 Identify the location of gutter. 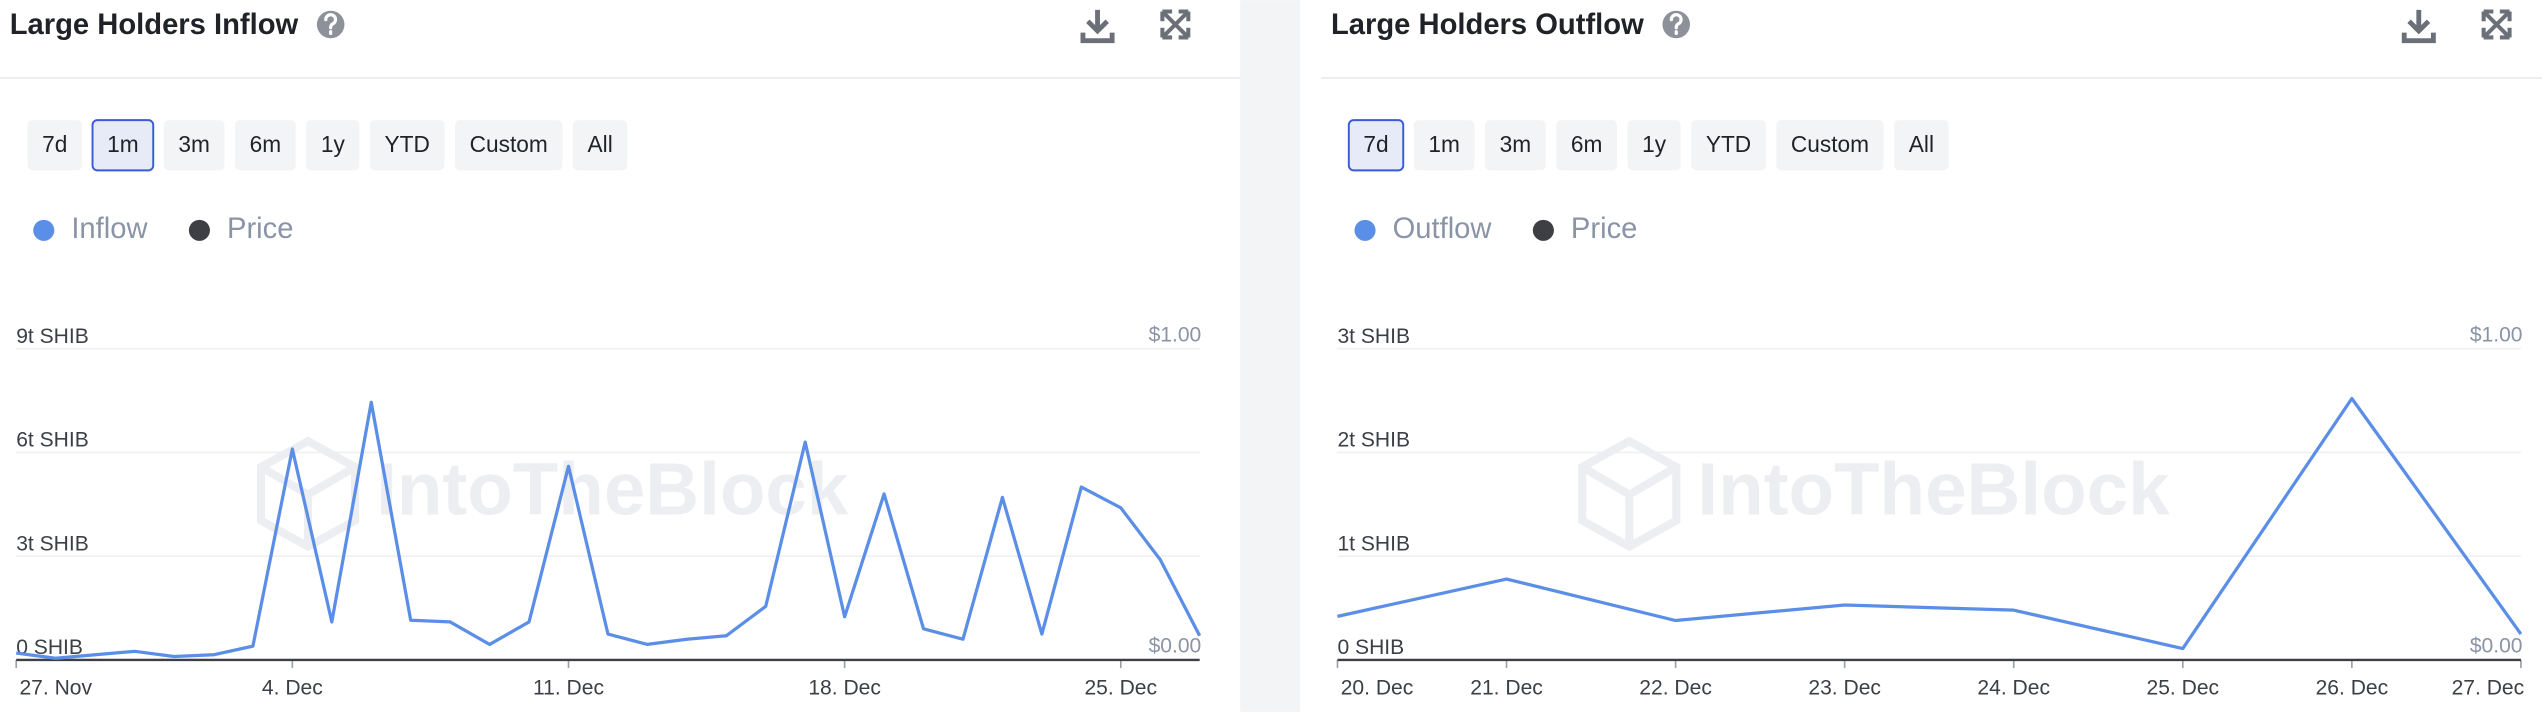
(1270, 356).